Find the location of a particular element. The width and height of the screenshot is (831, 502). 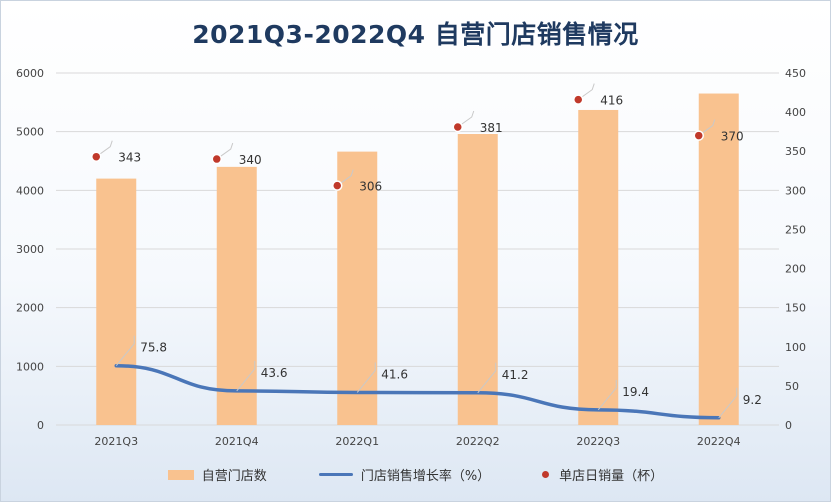

x-tick-label: 2021Q4 is located at coordinates (237, 441).